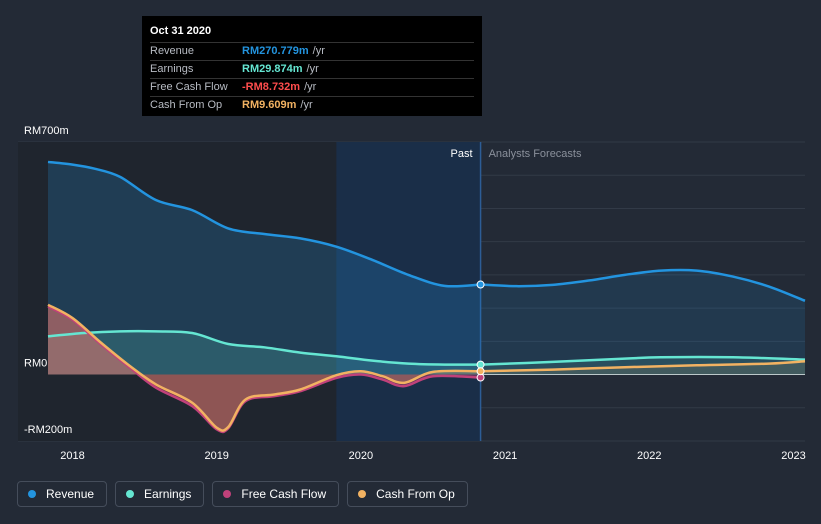 Image resolution: width=821 pixels, height=524 pixels. What do you see at coordinates (642, 322) in the screenshot?
I see `revenue-forecast-area` at bounding box center [642, 322].